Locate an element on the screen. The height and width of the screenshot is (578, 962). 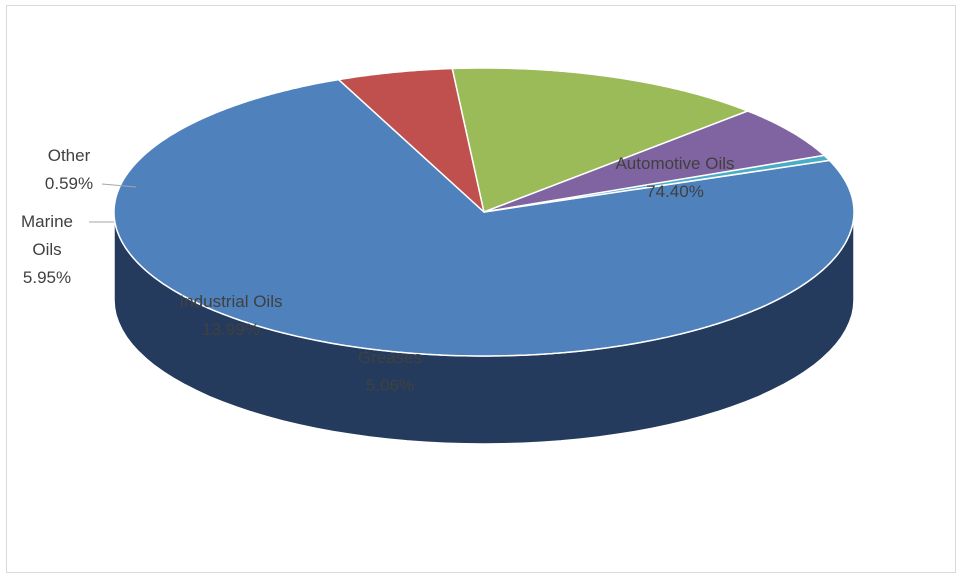
label-marine-name-2: Oils is located at coordinates (46, 249).